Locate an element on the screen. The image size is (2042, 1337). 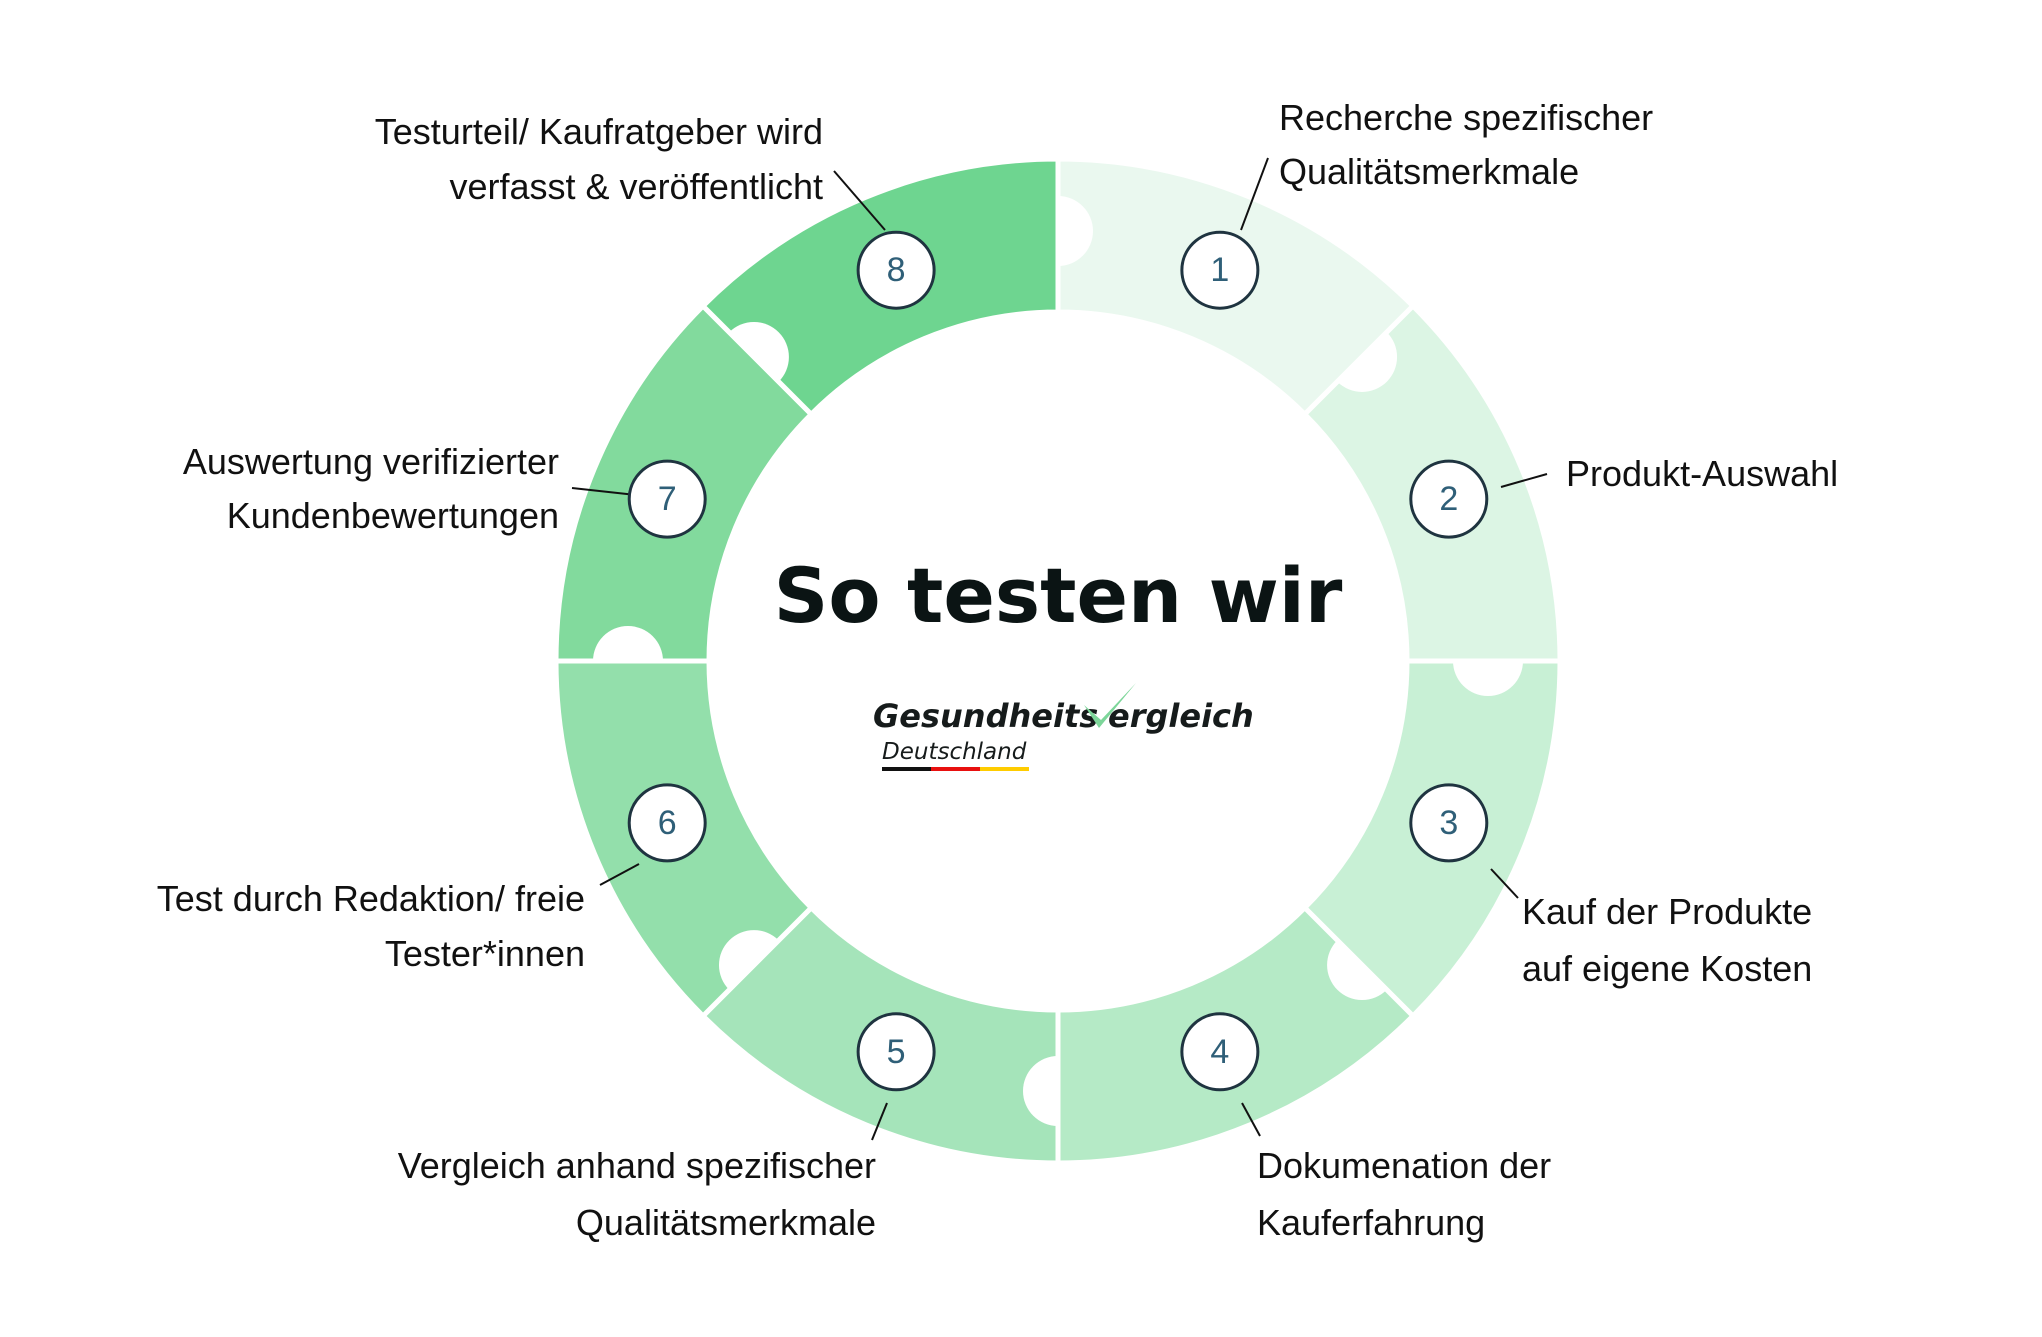
step-badge-1: 1 is located at coordinates (1220, 270).